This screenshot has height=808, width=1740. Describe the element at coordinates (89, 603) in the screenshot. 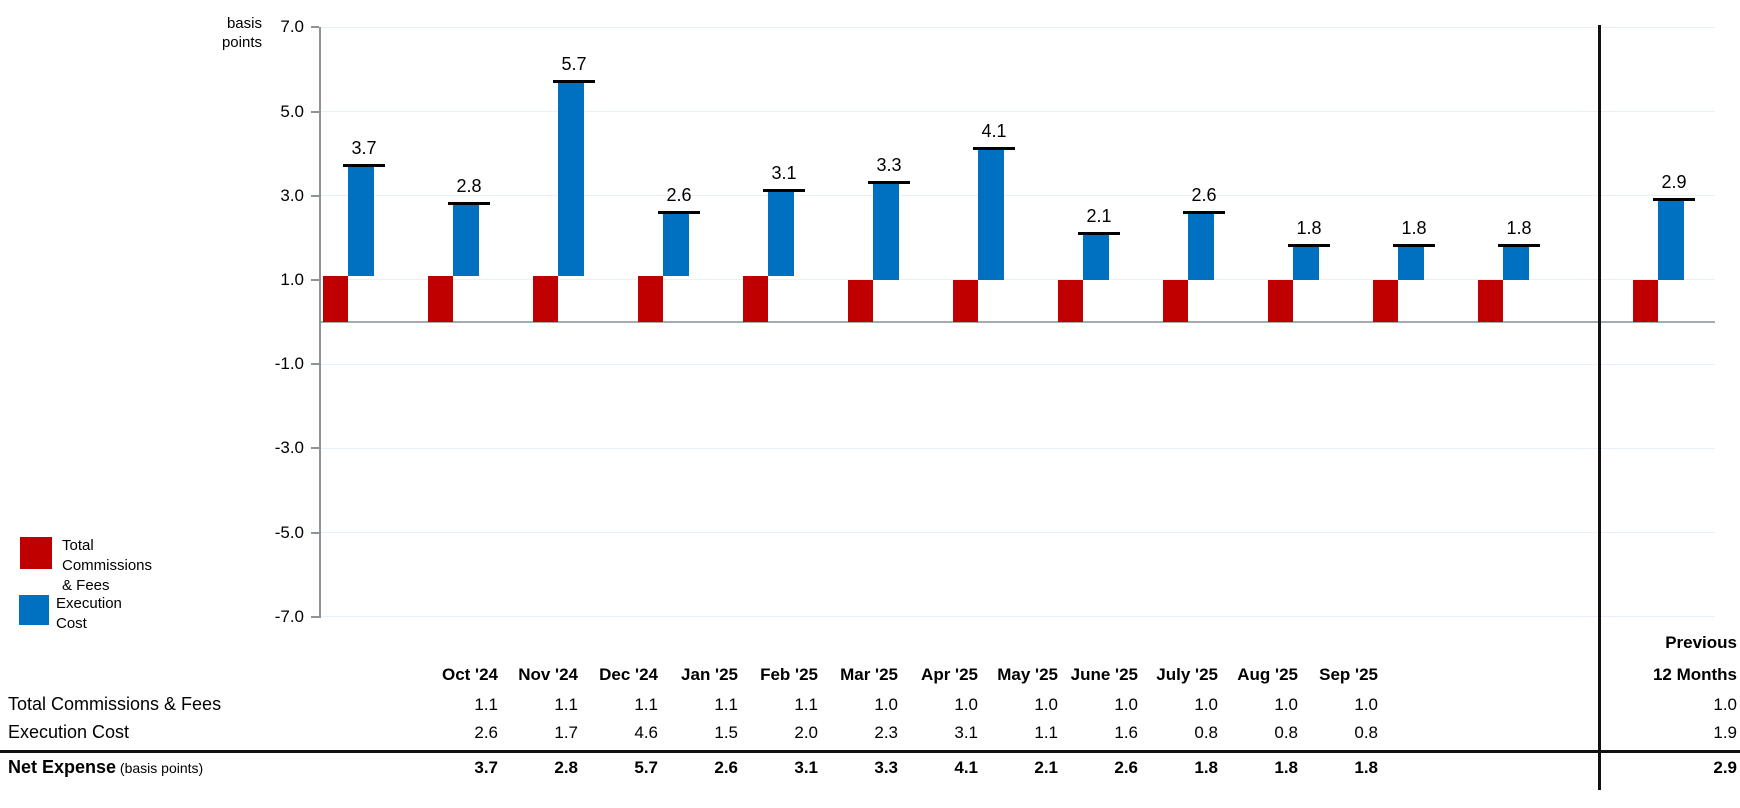

I see `legend-execution-line1: Execution` at that location.